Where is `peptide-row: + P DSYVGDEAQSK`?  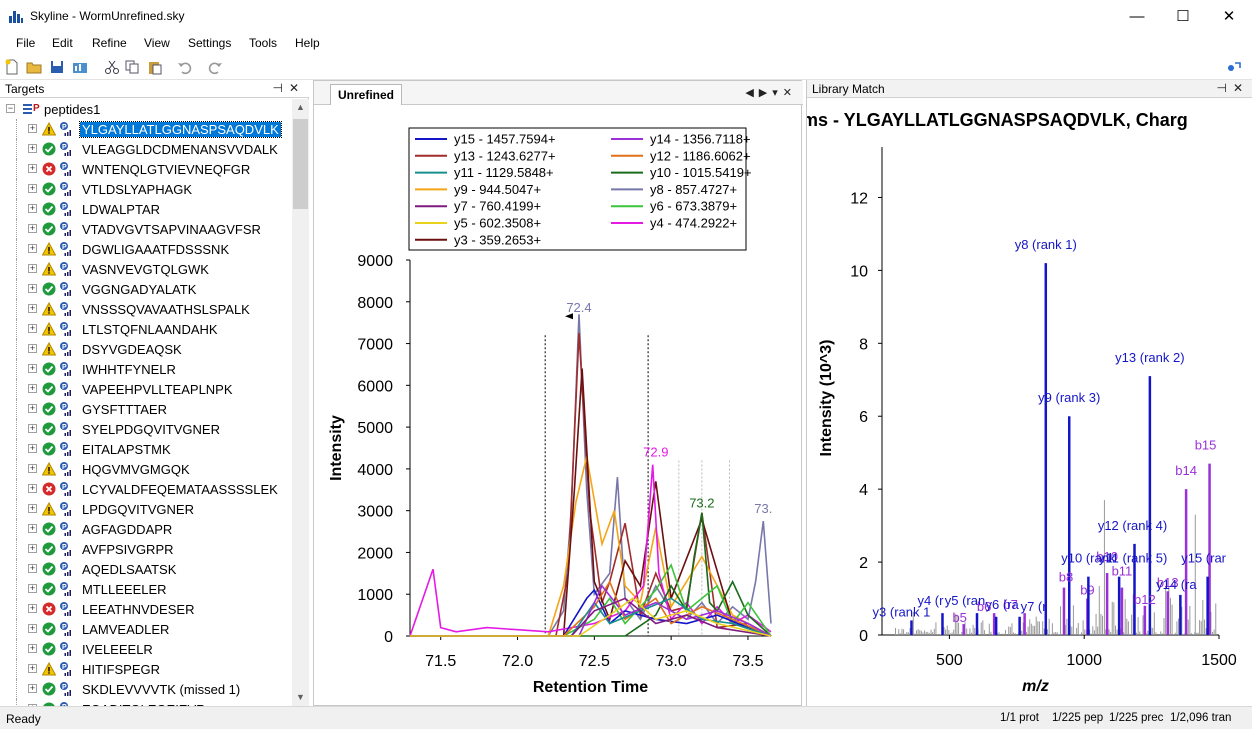 peptide-row: + P DSYVGDEAQSK is located at coordinates (146, 349).